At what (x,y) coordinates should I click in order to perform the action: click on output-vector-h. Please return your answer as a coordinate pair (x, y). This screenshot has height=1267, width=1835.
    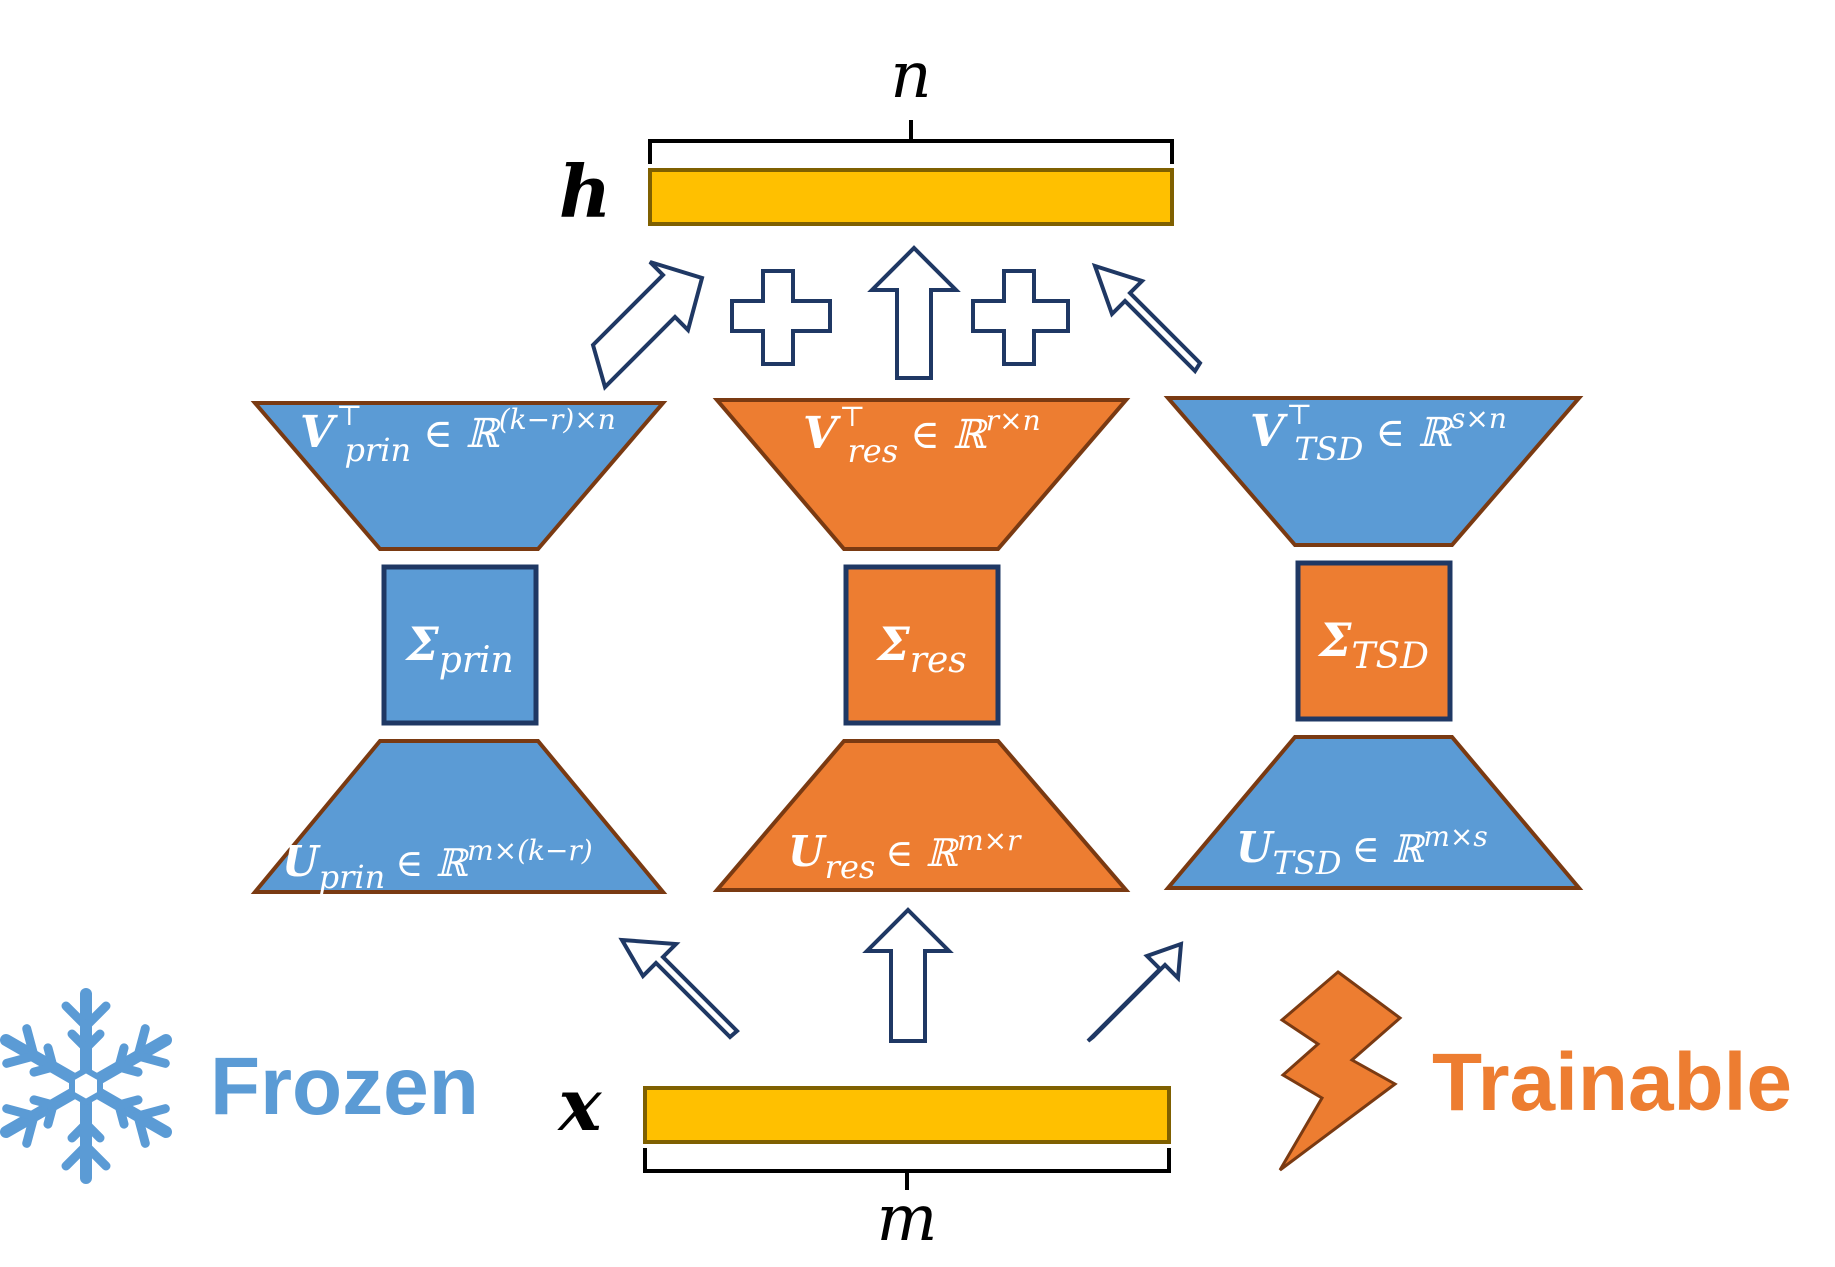
    Looking at the image, I should click on (911, 197).